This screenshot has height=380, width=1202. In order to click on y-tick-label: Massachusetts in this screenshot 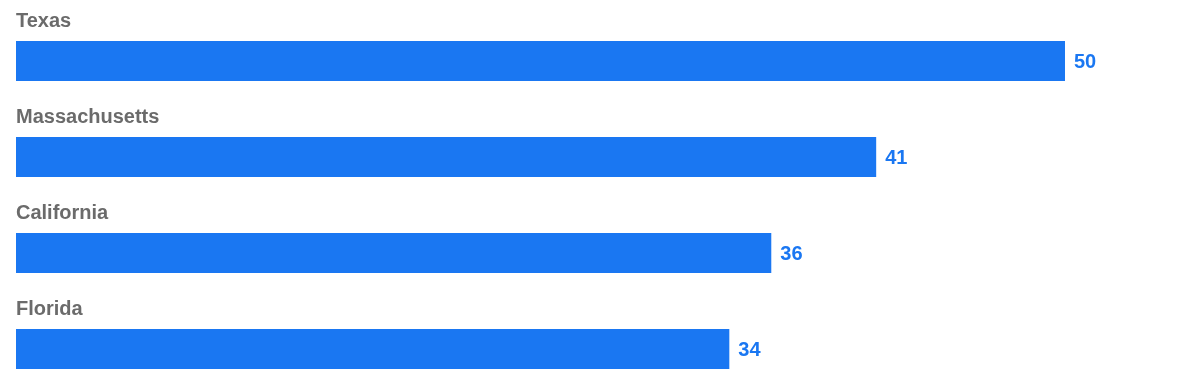, I will do `click(88, 116)`.